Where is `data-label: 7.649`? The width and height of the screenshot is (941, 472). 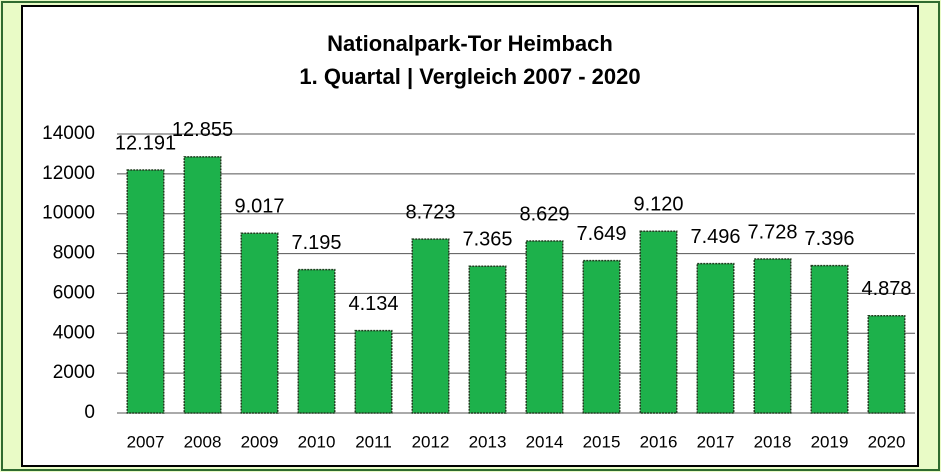
data-label: 7.649 is located at coordinates (601, 234).